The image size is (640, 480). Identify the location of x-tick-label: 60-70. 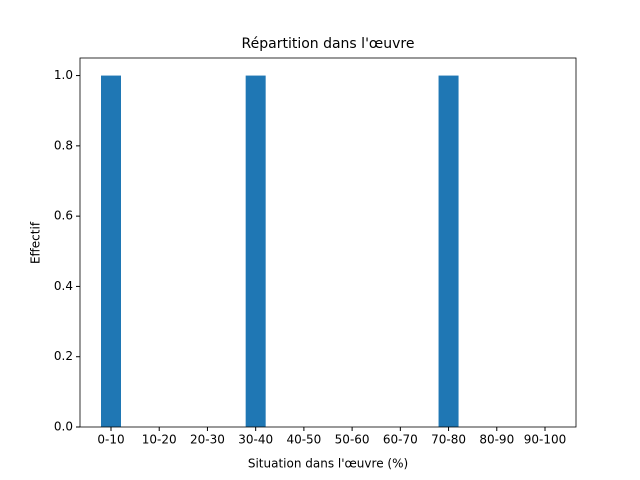
(400, 440).